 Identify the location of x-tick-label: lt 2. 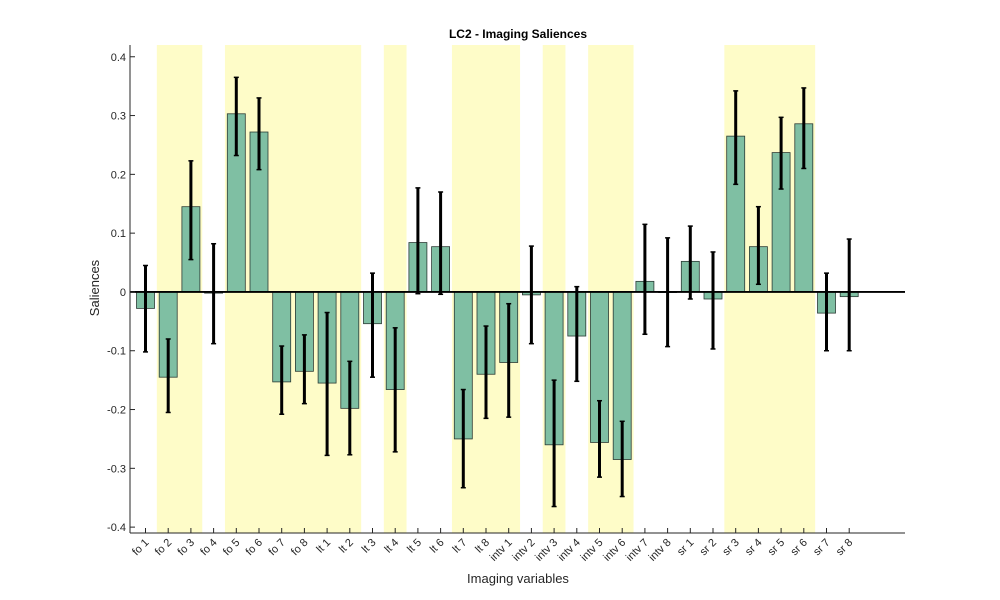
(346, 546).